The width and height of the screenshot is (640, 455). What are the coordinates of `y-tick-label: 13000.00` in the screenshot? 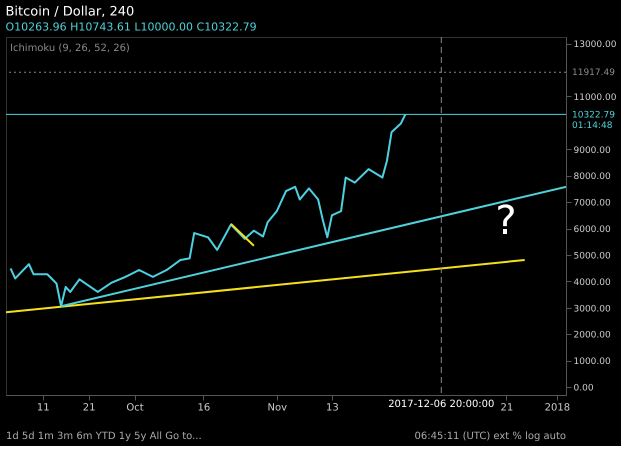 It's located at (595, 45).